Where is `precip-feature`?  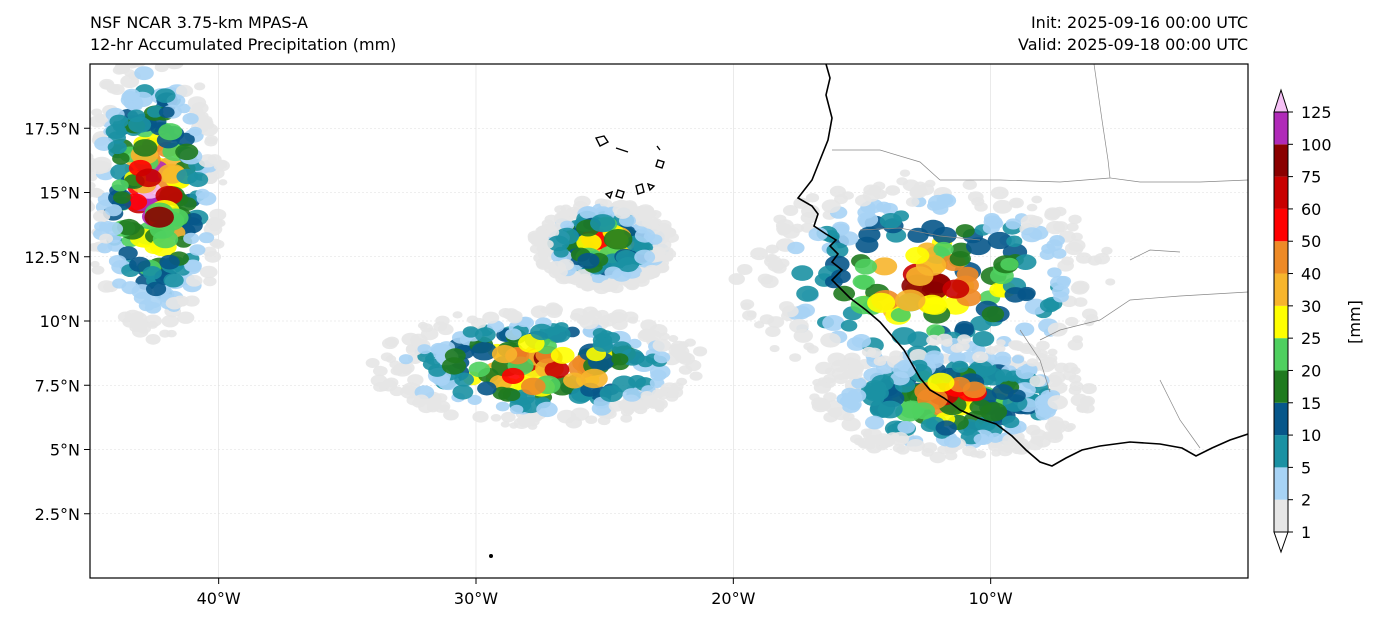
precip-feature is located at coordinates (160, 204).